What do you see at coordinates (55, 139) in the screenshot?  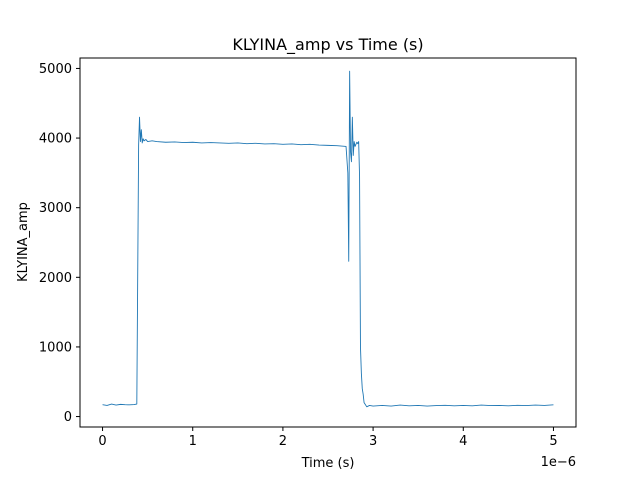 I see `y-tick-label: 4000` at bounding box center [55, 139].